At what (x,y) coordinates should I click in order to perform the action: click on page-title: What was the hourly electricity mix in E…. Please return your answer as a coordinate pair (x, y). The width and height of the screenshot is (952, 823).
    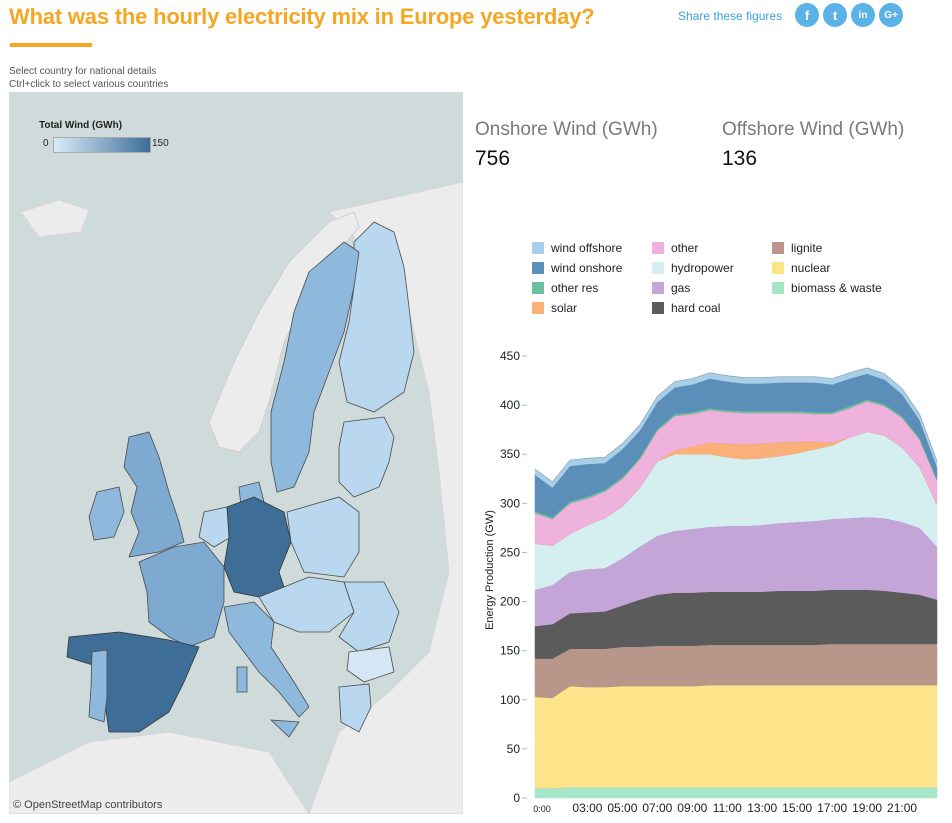
    Looking at the image, I should click on (302, 16).